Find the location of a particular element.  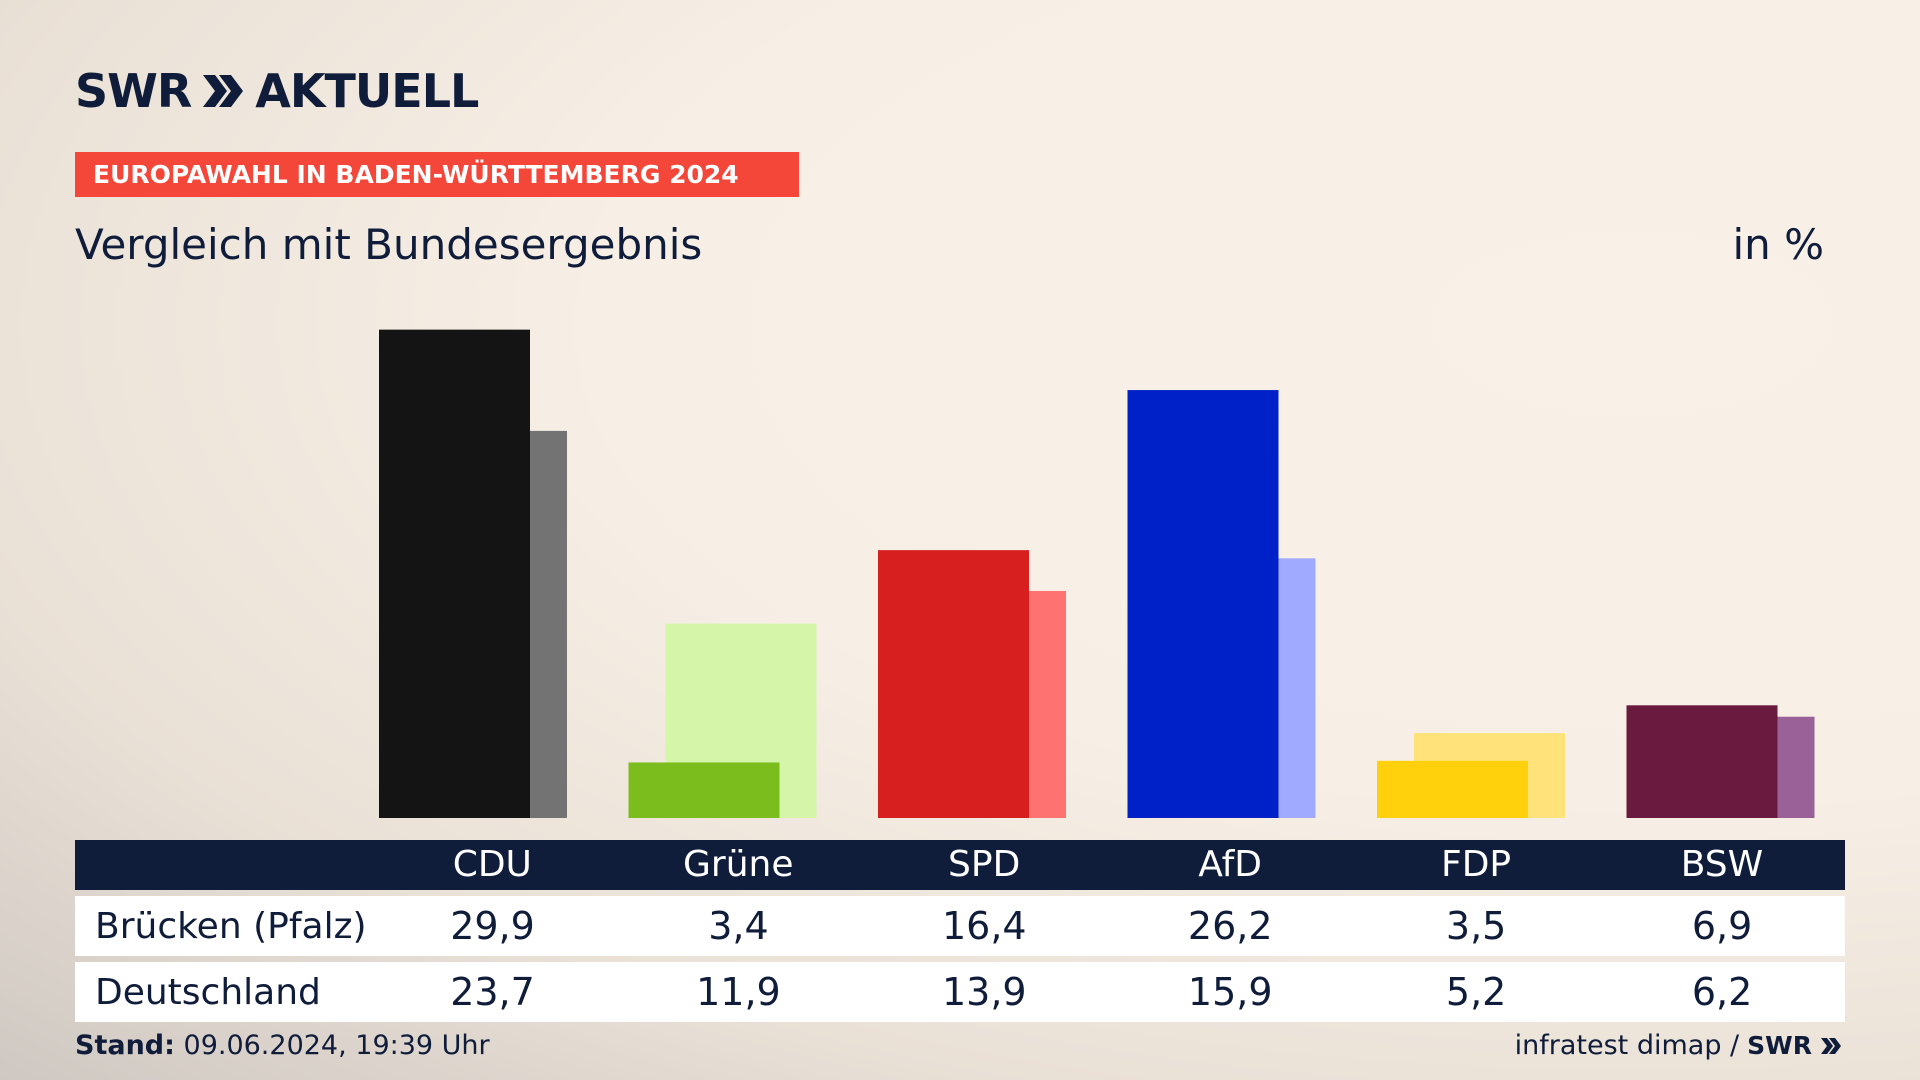

table-cell: 3,5 is located at coordinates (1476, 926).